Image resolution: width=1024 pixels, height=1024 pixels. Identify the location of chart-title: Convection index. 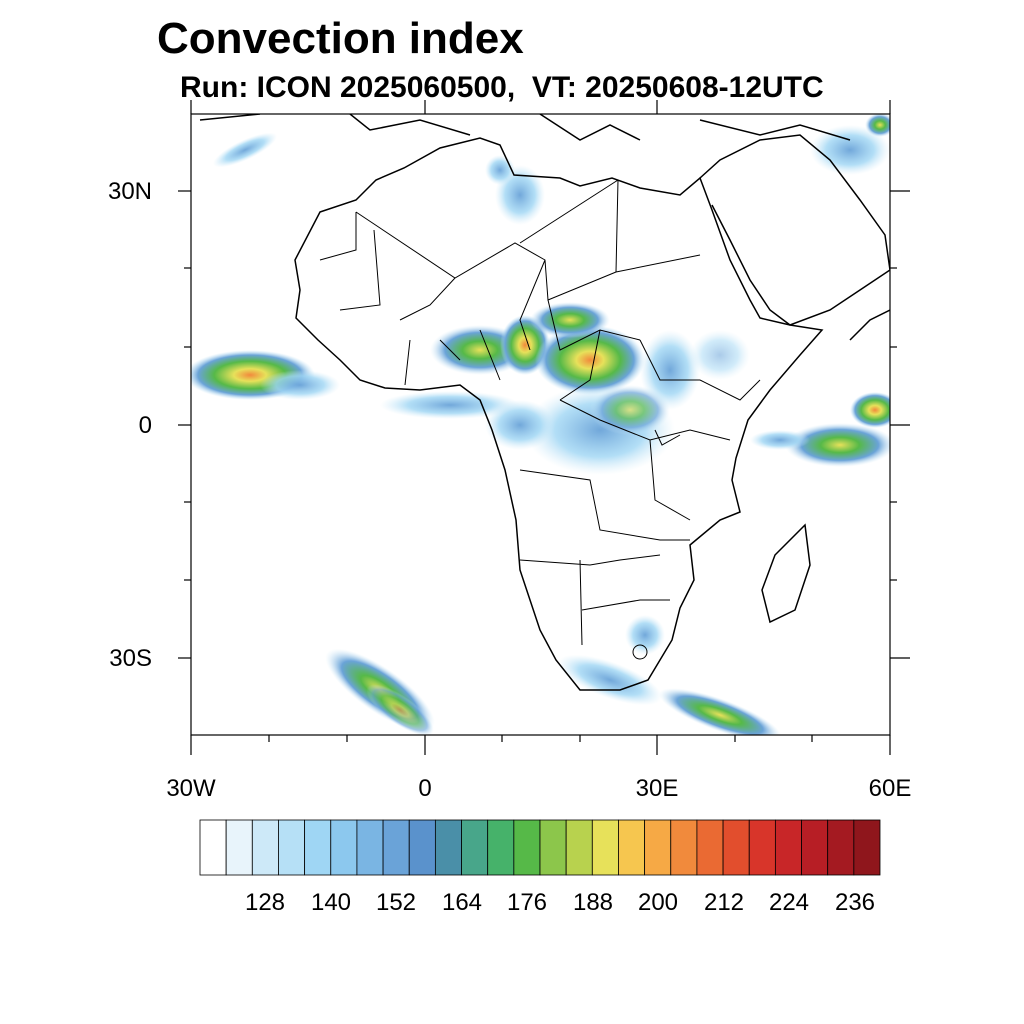
(340, 38).